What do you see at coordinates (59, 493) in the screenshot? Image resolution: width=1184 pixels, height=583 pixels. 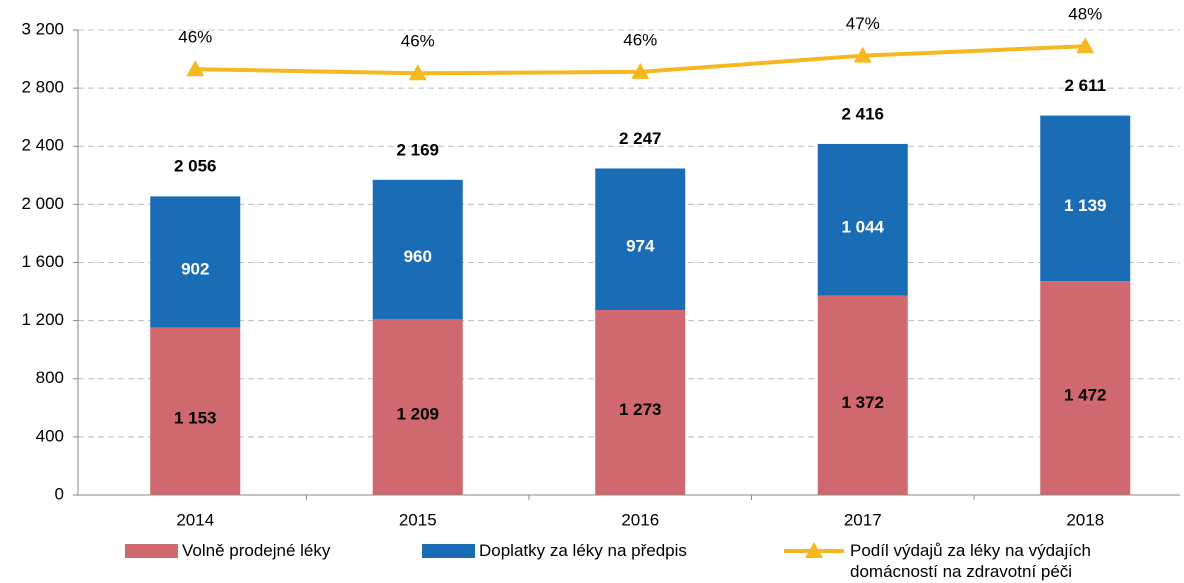 I see `y-tick-label: 0` at bounding box center [59, 493].